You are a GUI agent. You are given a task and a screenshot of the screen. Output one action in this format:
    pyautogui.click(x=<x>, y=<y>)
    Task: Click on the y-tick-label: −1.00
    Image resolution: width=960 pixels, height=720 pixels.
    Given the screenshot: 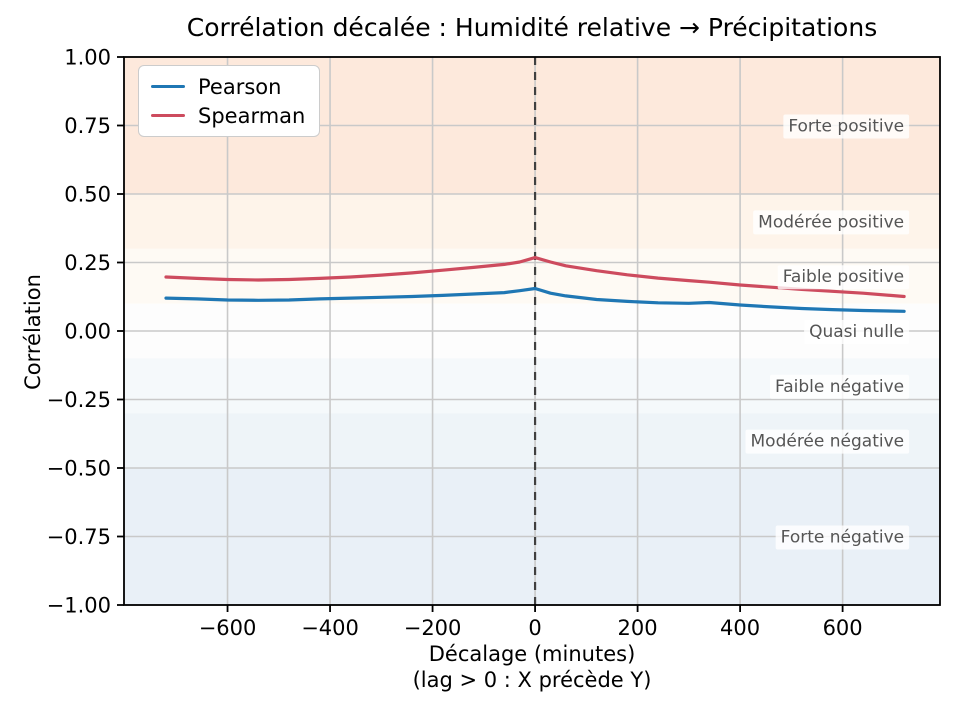 What is the action you would take?
    pyautogui.click(x=79, y=606)
    